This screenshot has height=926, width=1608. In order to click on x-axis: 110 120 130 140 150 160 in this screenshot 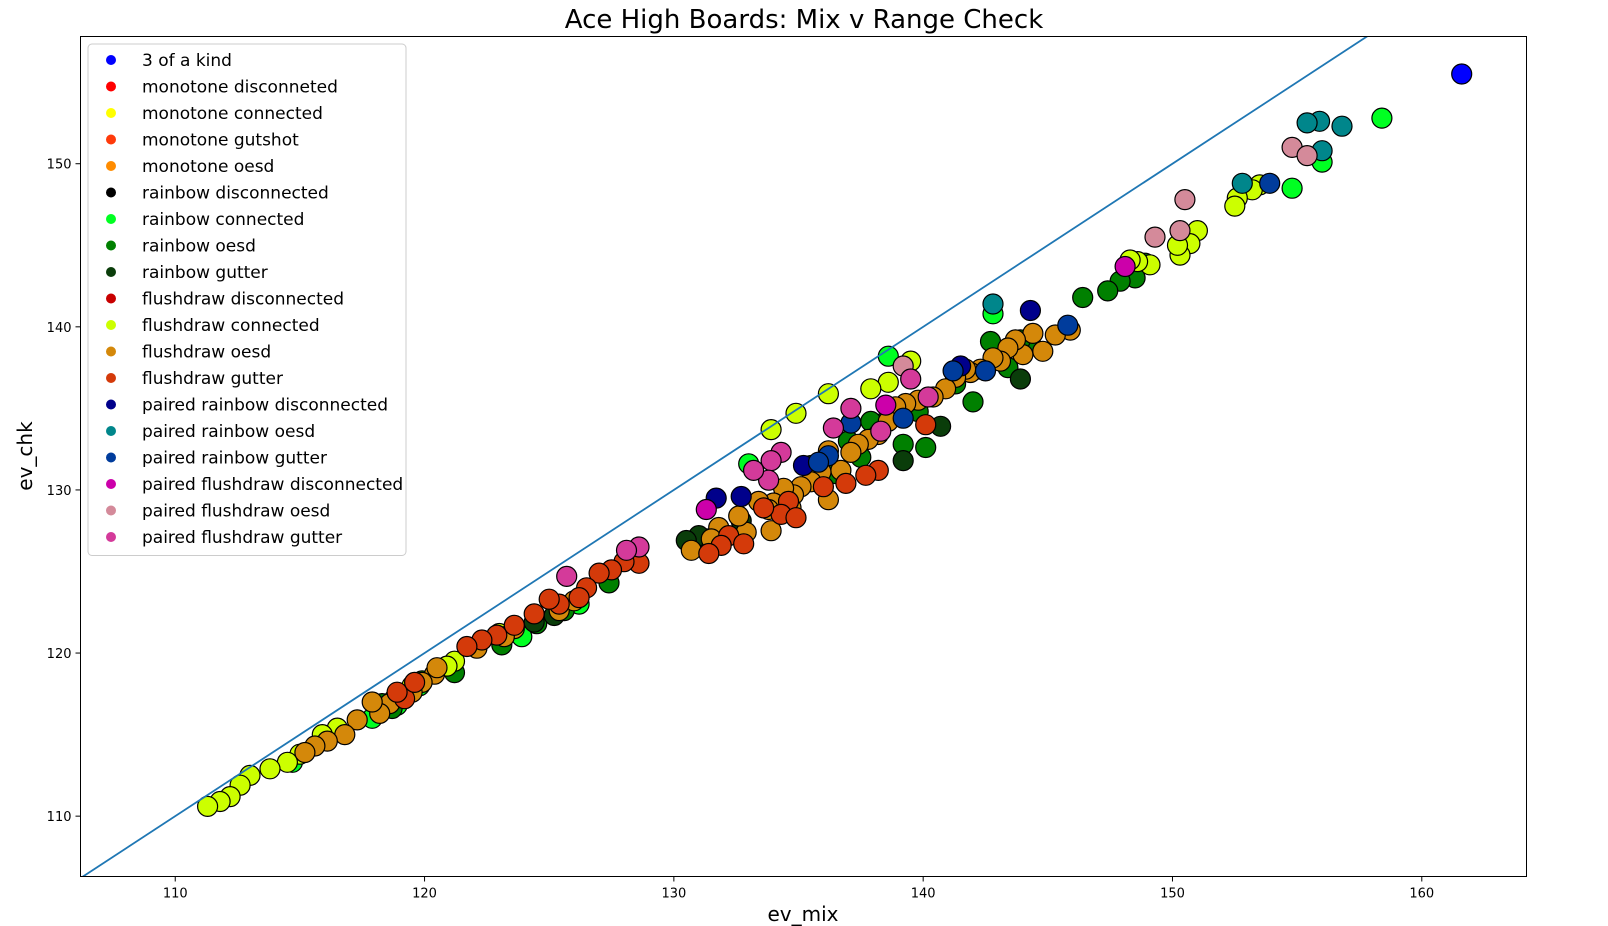, I will do `click(798, 889)`.